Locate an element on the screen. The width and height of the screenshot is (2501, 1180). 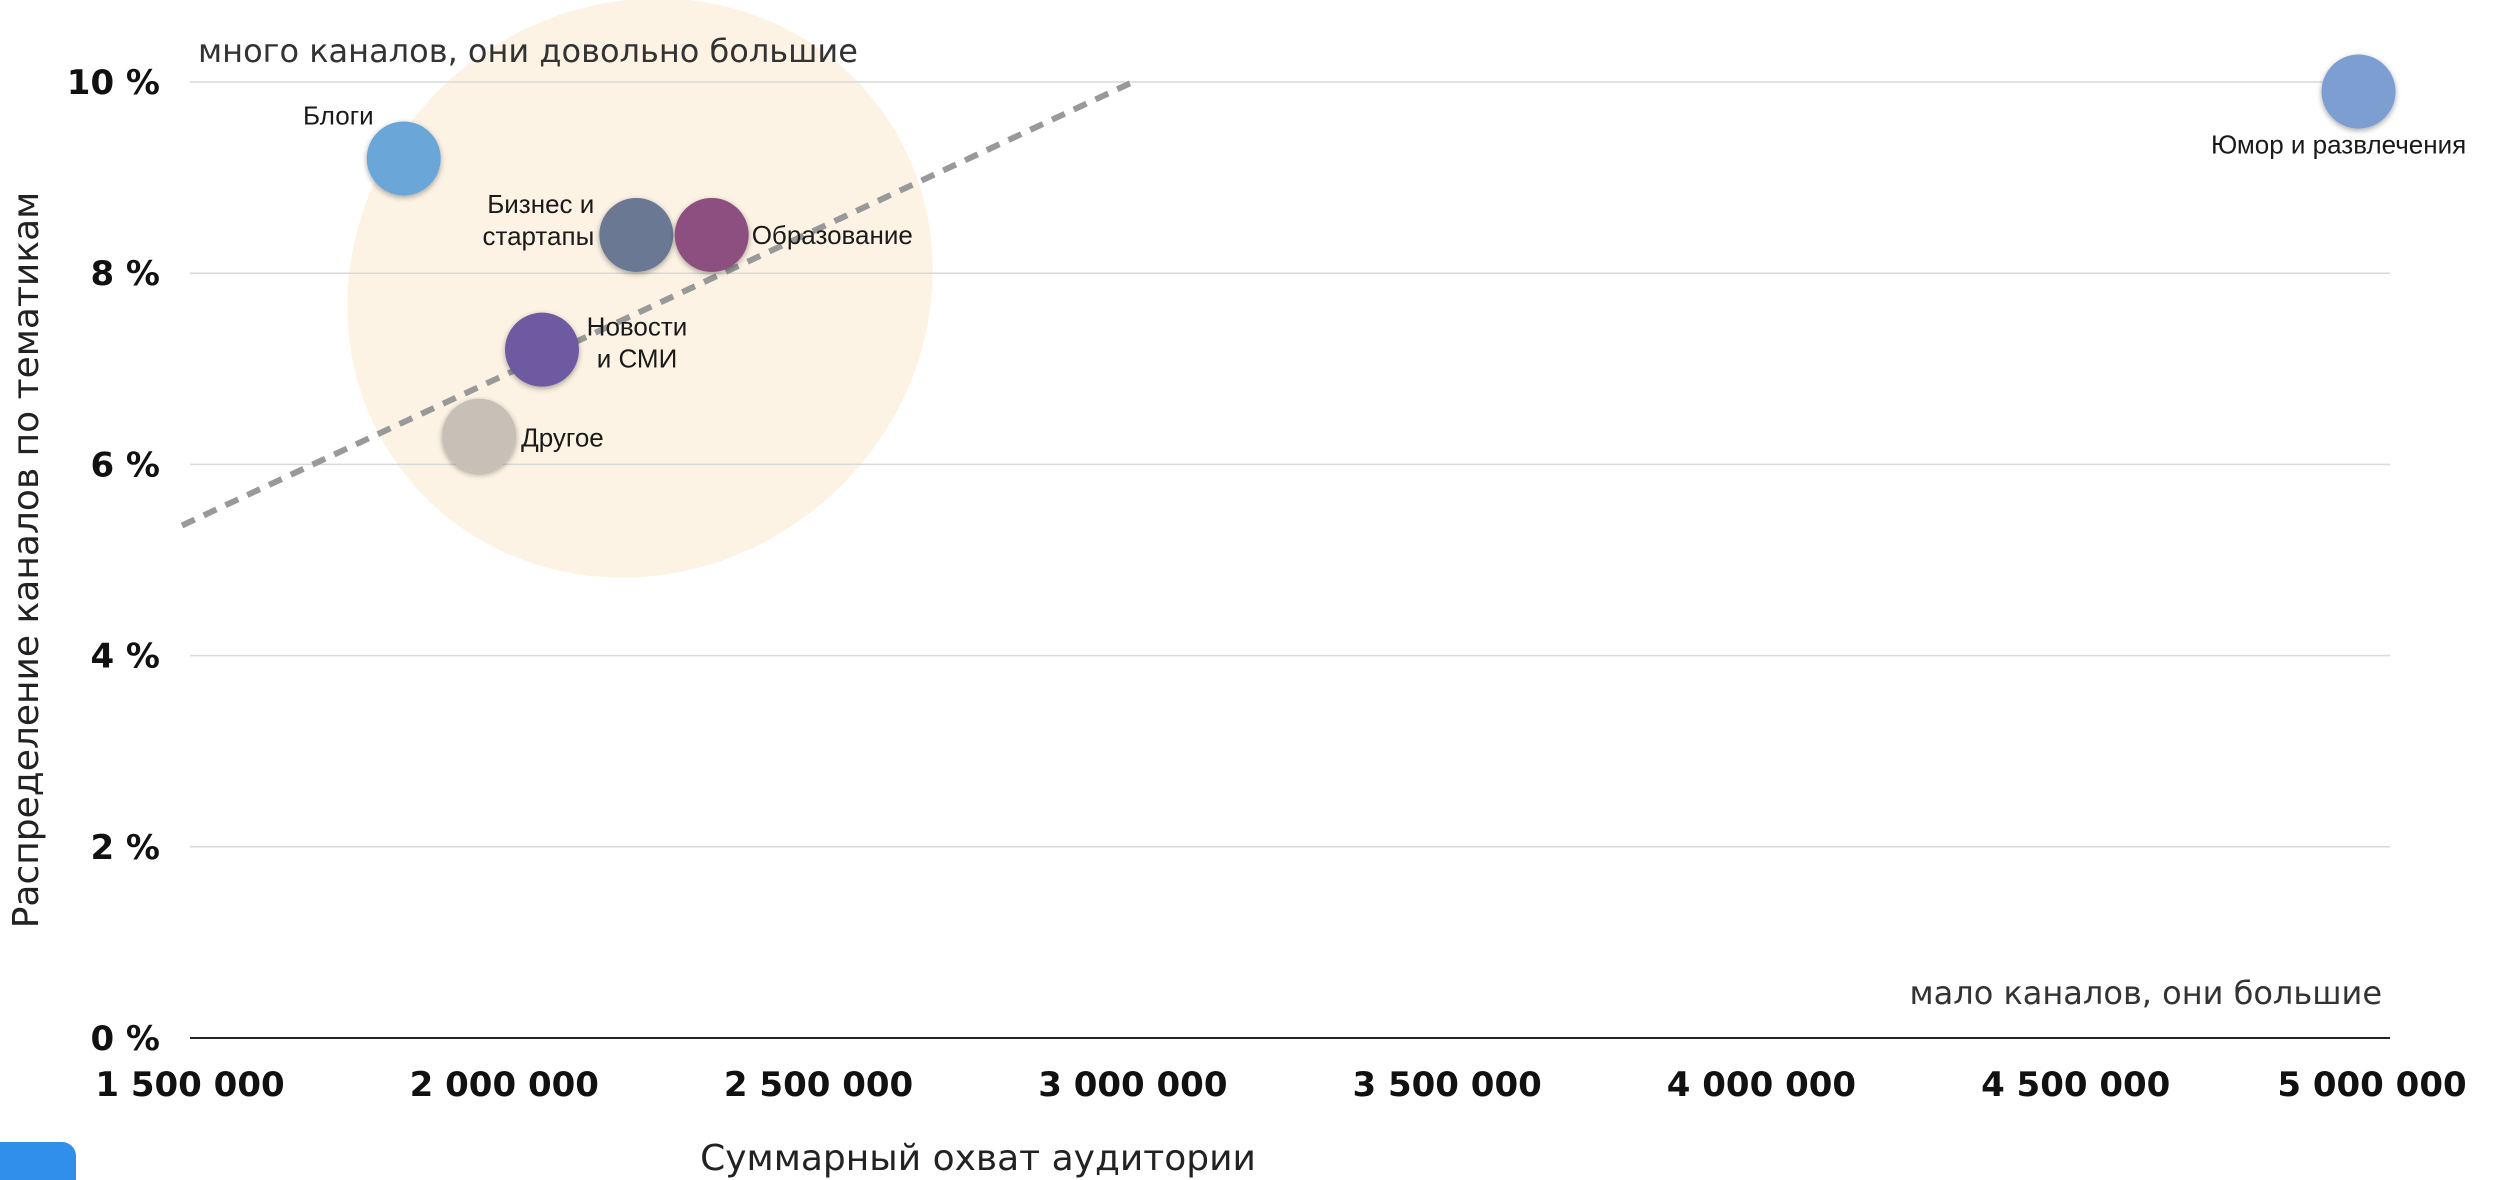
y-tick-label: 2 % is located at coordinates (125, 848).